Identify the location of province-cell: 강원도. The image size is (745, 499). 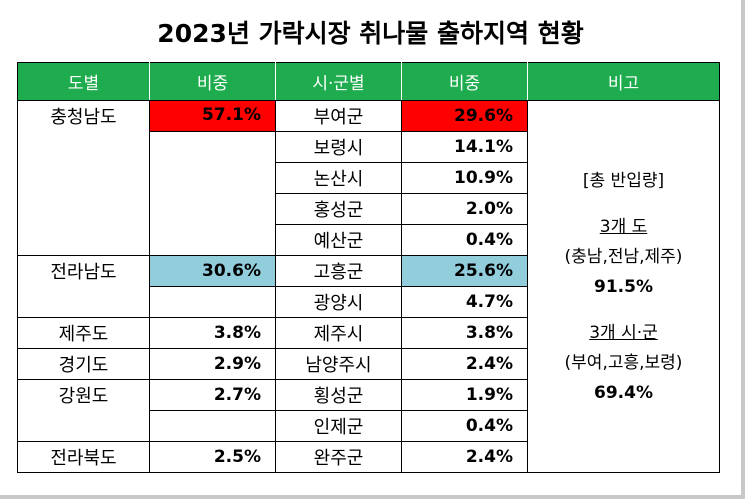
(83, 410).